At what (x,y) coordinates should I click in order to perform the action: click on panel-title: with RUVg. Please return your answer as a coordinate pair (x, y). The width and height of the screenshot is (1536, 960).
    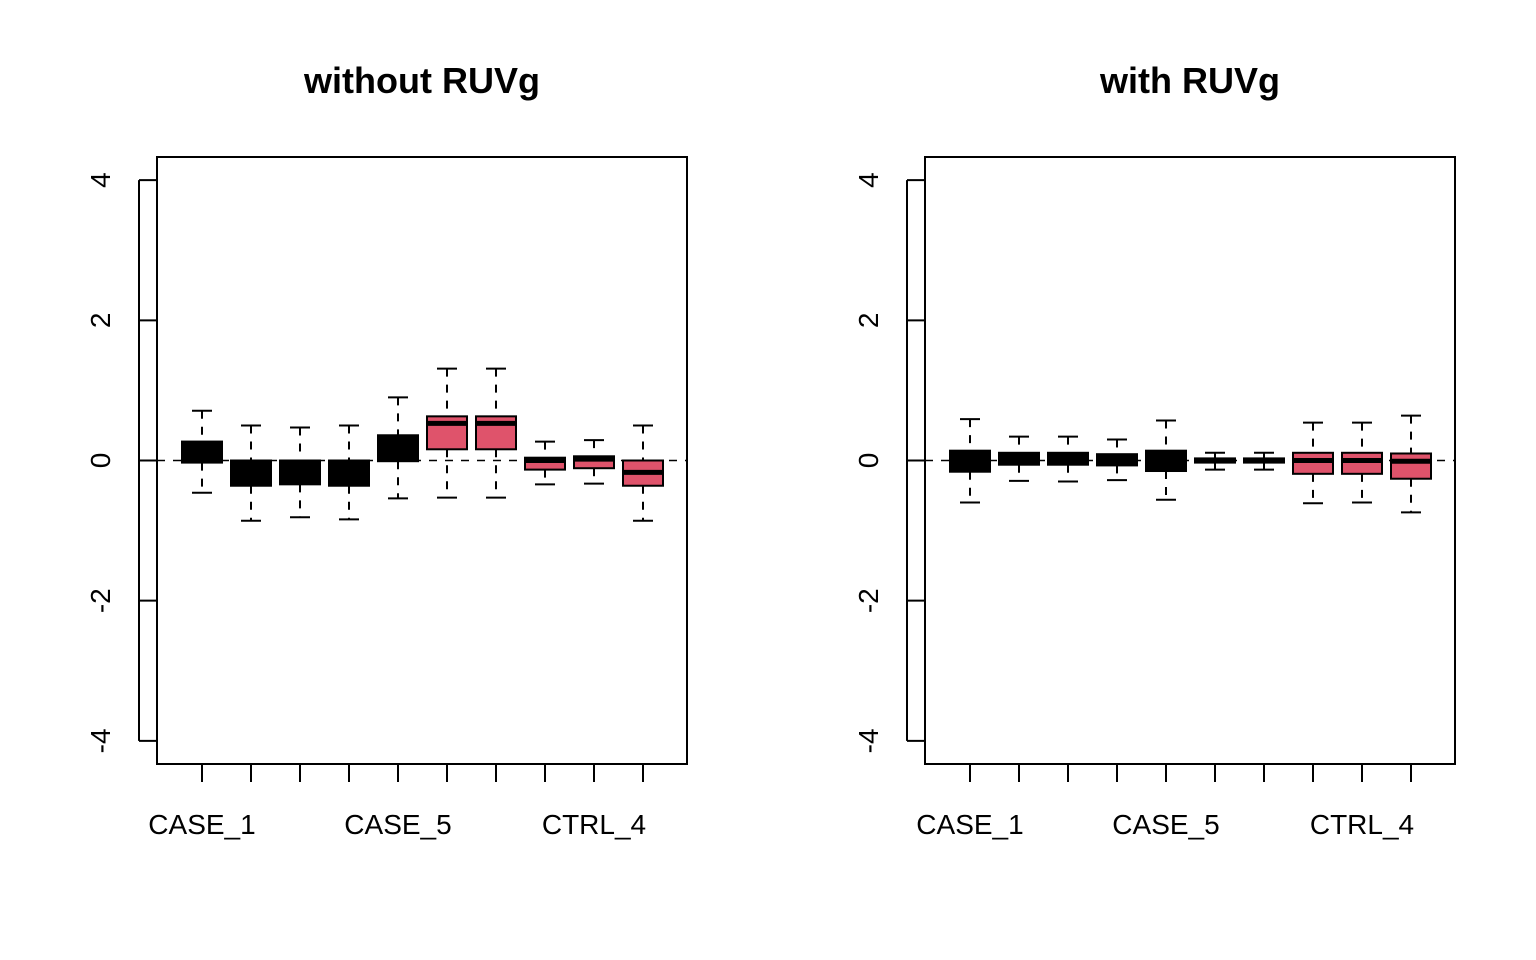
    Looking at the image, I should click on (1189, 80).